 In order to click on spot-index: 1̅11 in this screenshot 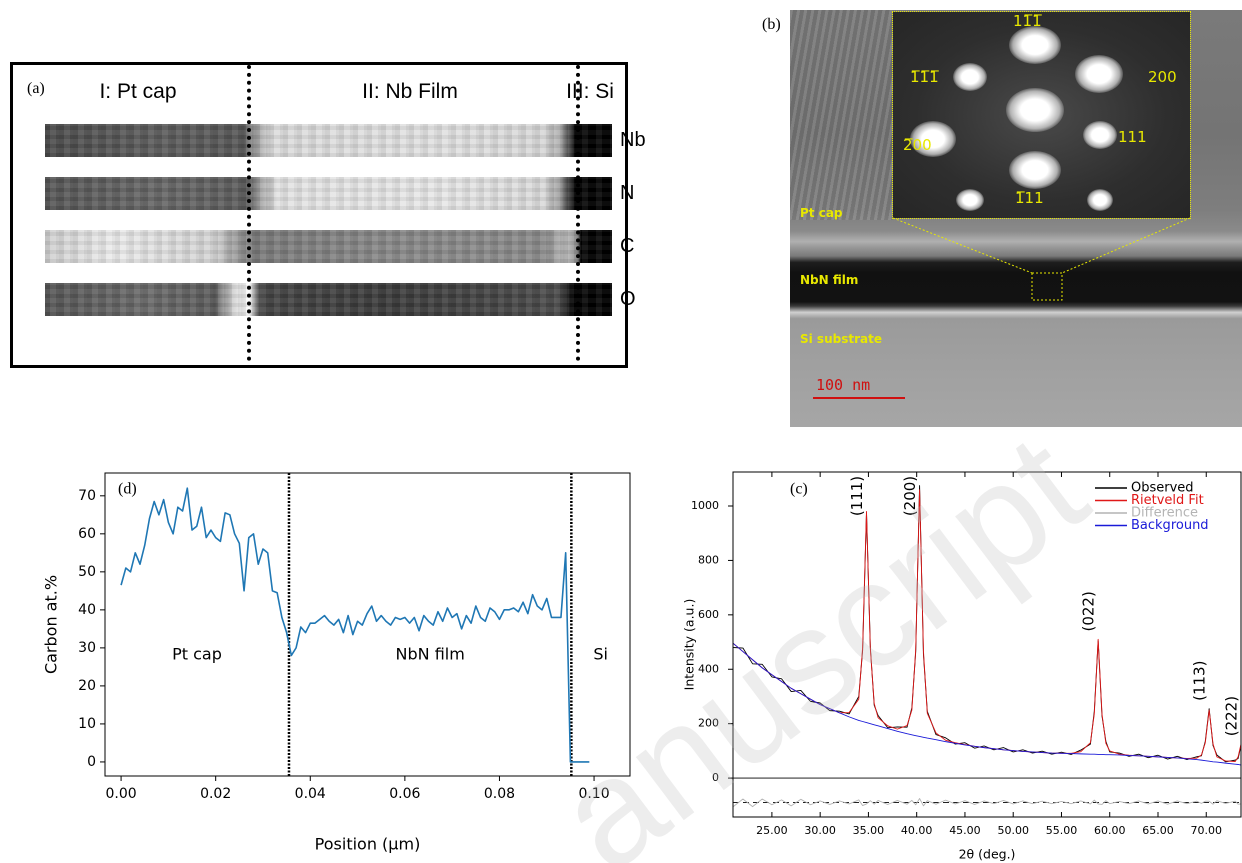, I will do `click(1029, 198)`.